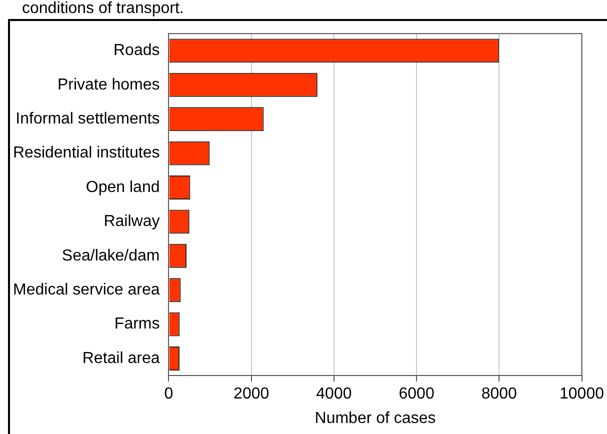 The height and width of the screenshot is (434, 607). I want to click on y-tick-label: Medical service area, so click(86, 290).